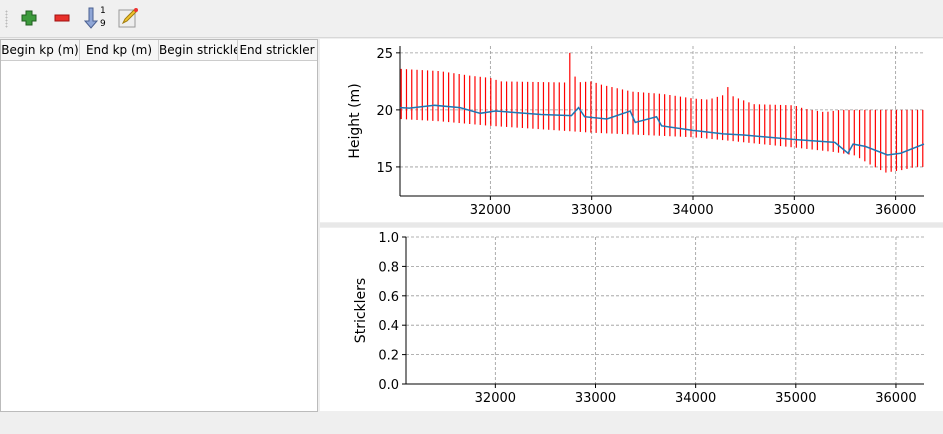  What do you see at coordinates (471, 19) in the screenshot?
I see `toolbar: 1 9` at bounding box center [471, 19].